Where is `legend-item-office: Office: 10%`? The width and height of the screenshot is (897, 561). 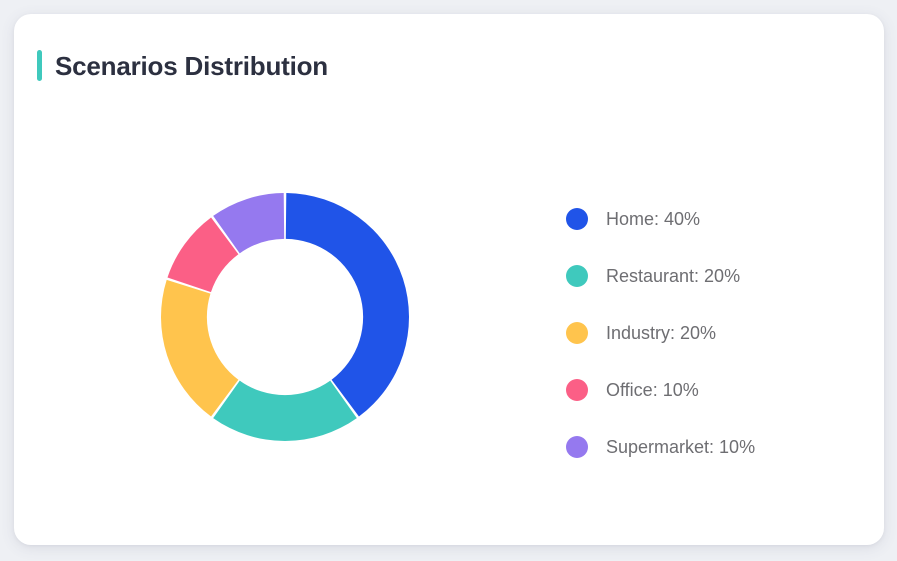 legend-item-office: Office: 10% is located at coordinates (711, 389).